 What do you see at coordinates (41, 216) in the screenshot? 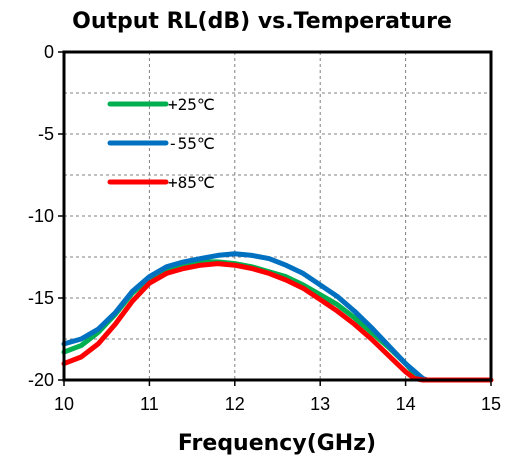
I see `y-tick-label: -10` at bounding box center [41, 216].